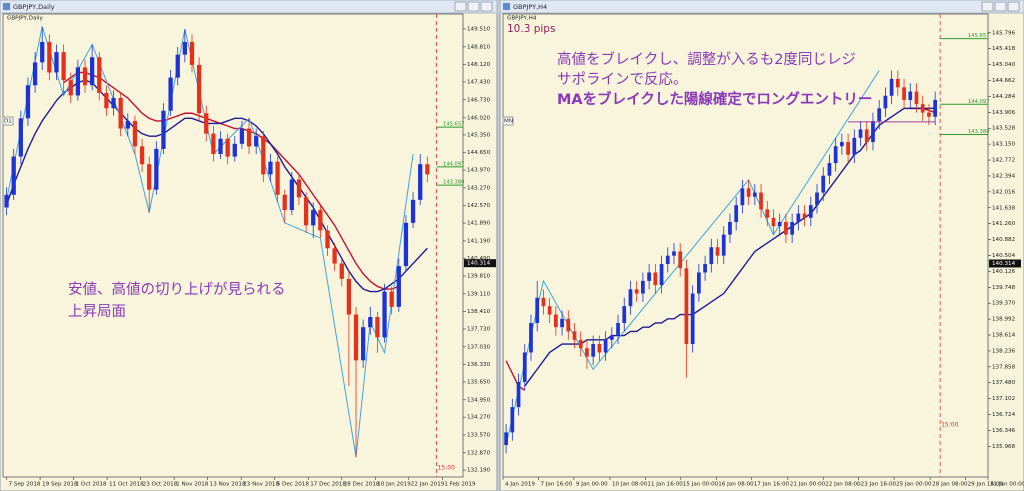 The image size is (1024, 491). Describe the element at coordinates (1004, 113) in the screenshot. I see `y-tick-label: 143.906` at that location.